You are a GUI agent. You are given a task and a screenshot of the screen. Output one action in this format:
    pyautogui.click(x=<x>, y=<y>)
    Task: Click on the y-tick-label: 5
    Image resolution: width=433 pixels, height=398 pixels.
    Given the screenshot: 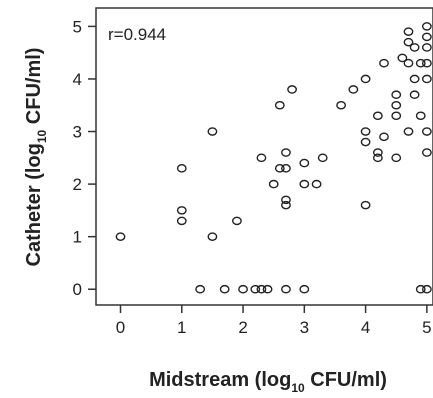 What is the action you would take?
    pyautogui.click(x=77, y=26)
    